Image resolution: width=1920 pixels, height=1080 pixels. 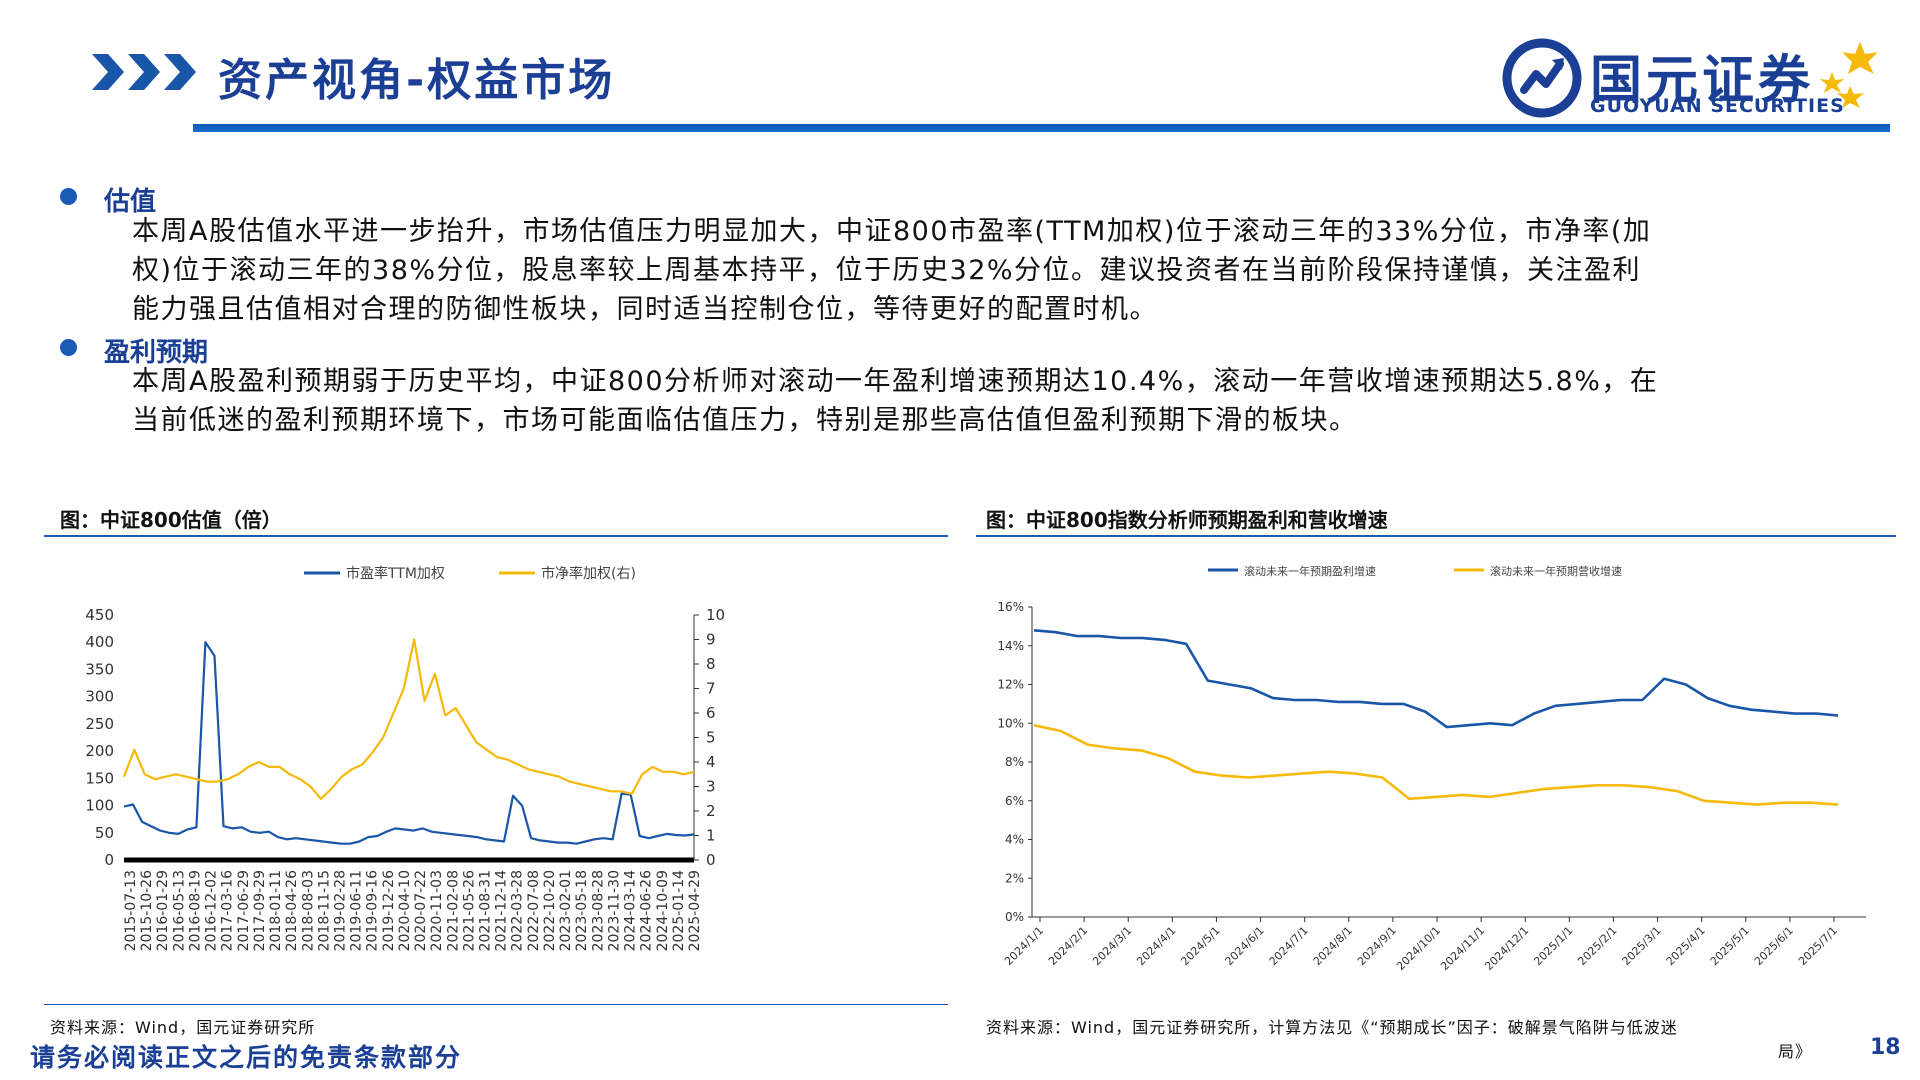 I want to click on x-tick-label: 2015-07-13, so click(x=131, y=910).